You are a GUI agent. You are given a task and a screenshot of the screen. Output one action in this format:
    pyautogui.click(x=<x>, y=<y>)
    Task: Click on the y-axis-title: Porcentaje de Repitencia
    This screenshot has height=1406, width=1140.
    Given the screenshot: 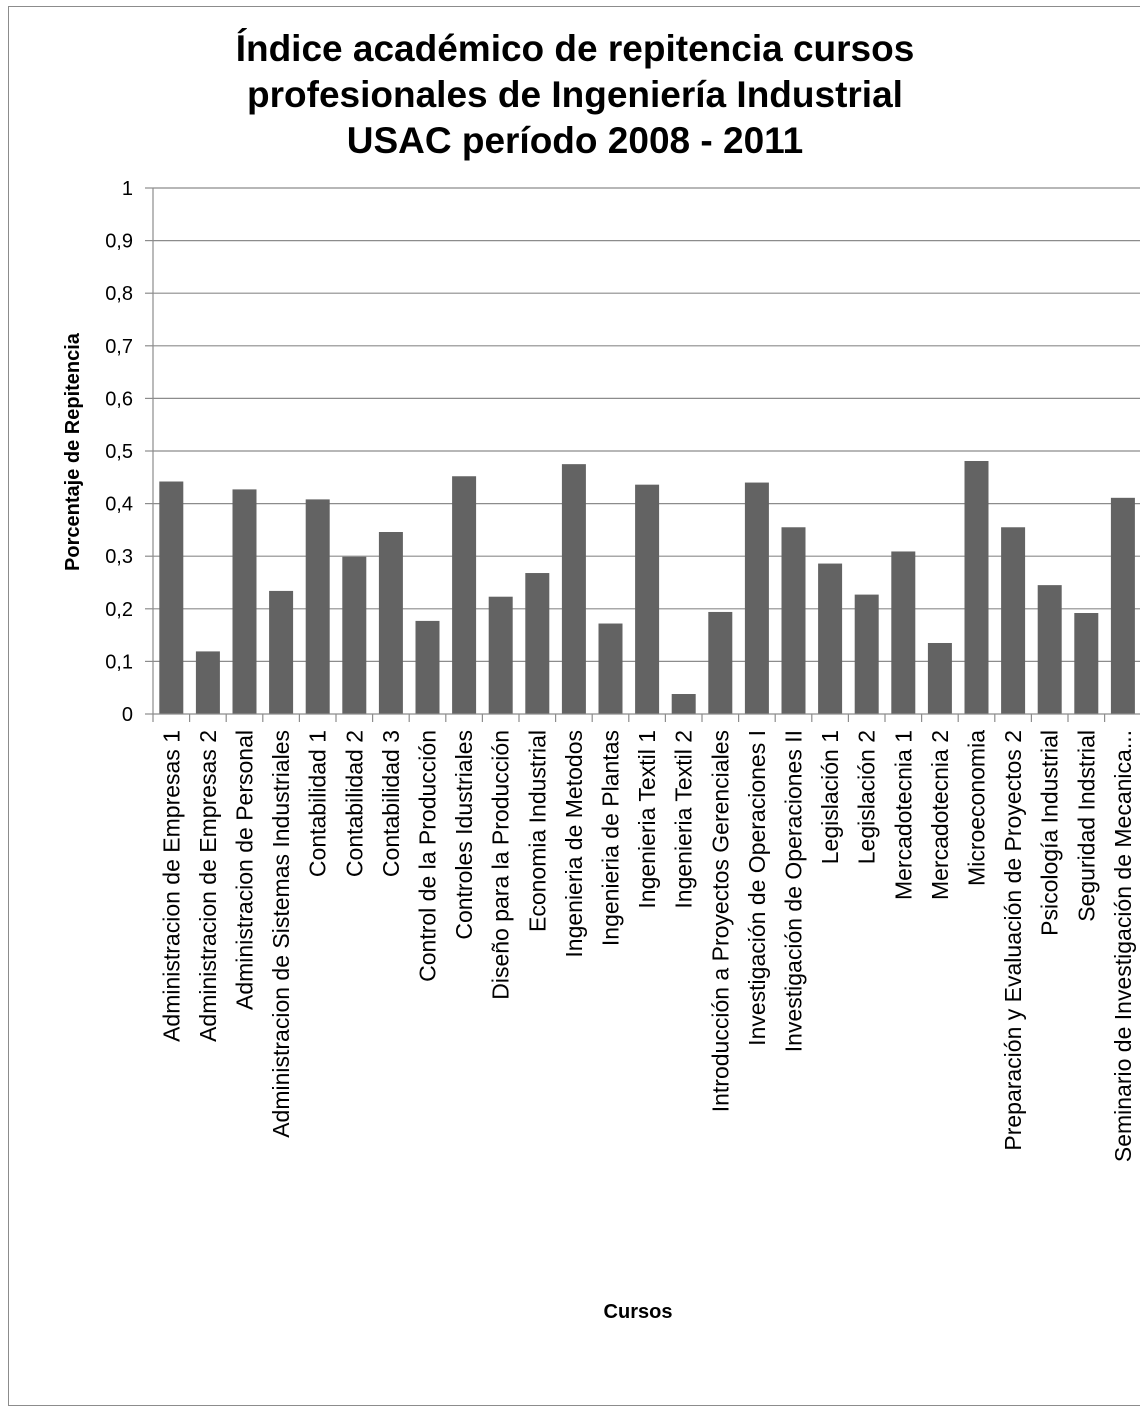 What is the action you would take?
    pyautogui.click(x=73, y=451)
    